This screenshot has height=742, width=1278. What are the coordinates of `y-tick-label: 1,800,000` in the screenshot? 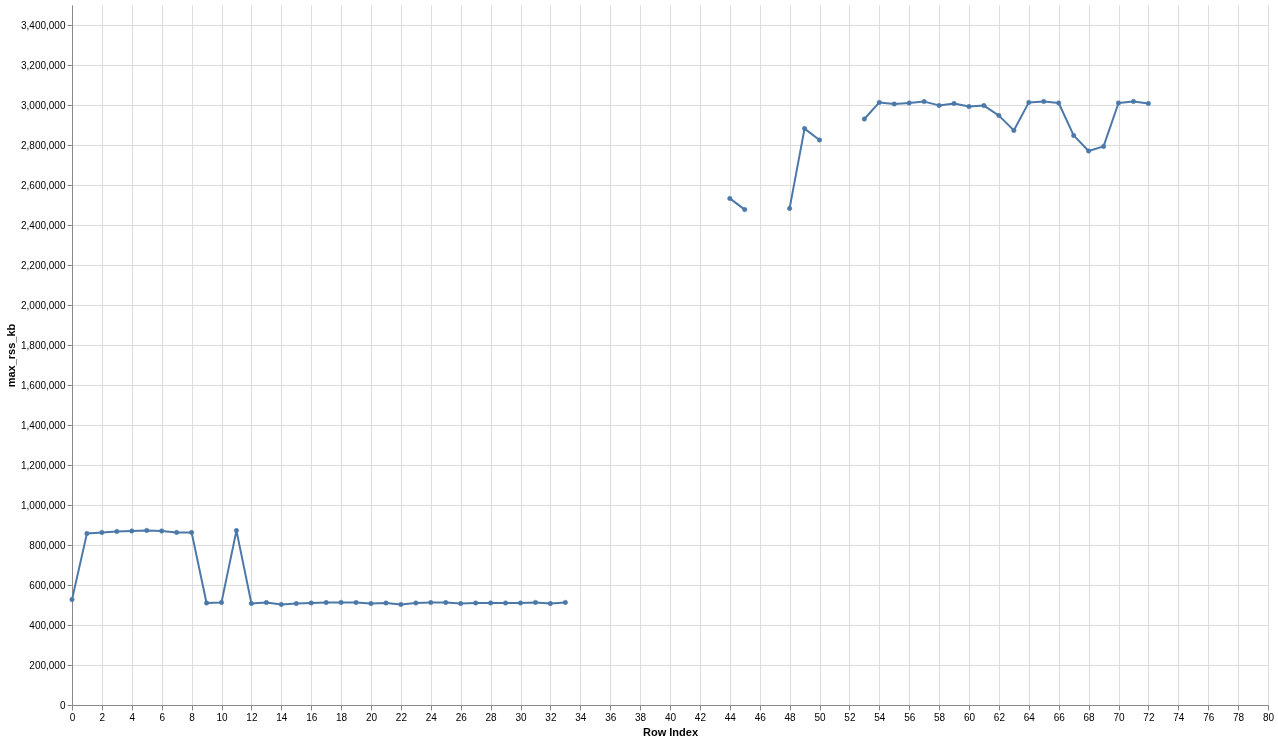 It's located at (43, 345).